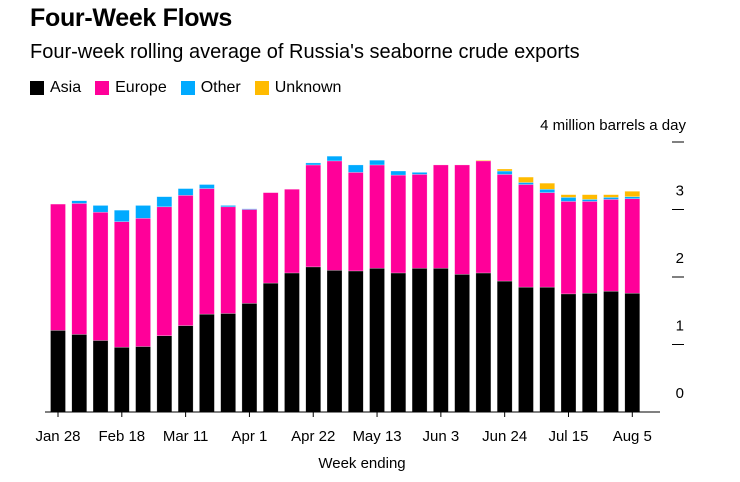 This screenshot has height=482, width=740. Describe the element at coordinates (680, 191) in the screenshot. I see `y-tick-label: 3` at that location.